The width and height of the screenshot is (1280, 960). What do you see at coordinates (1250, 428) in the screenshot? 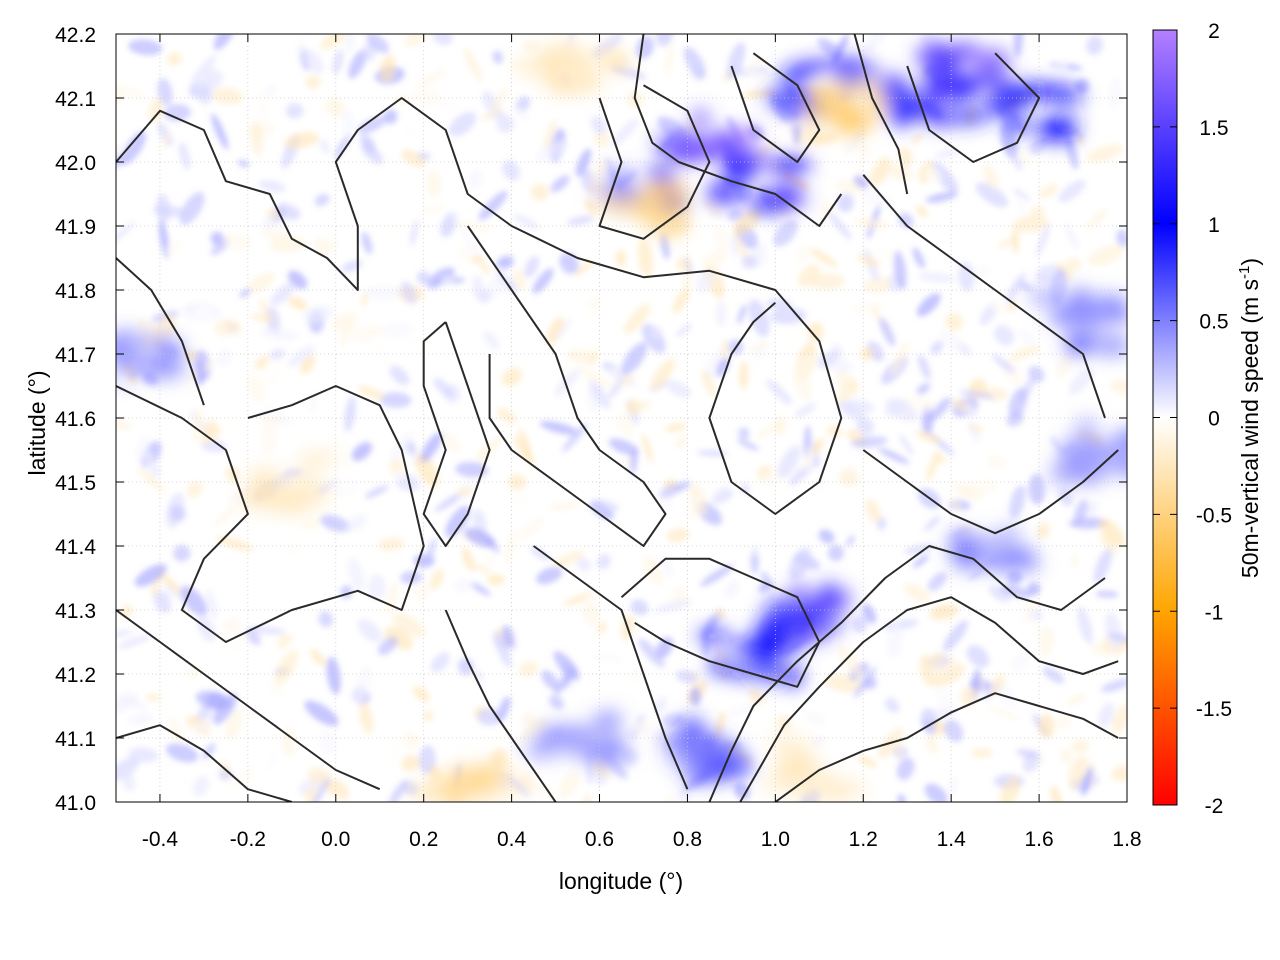
I see `colorbar-title-main: 50m-vertical wind speed (m s` at bounding box center [1250, 428].